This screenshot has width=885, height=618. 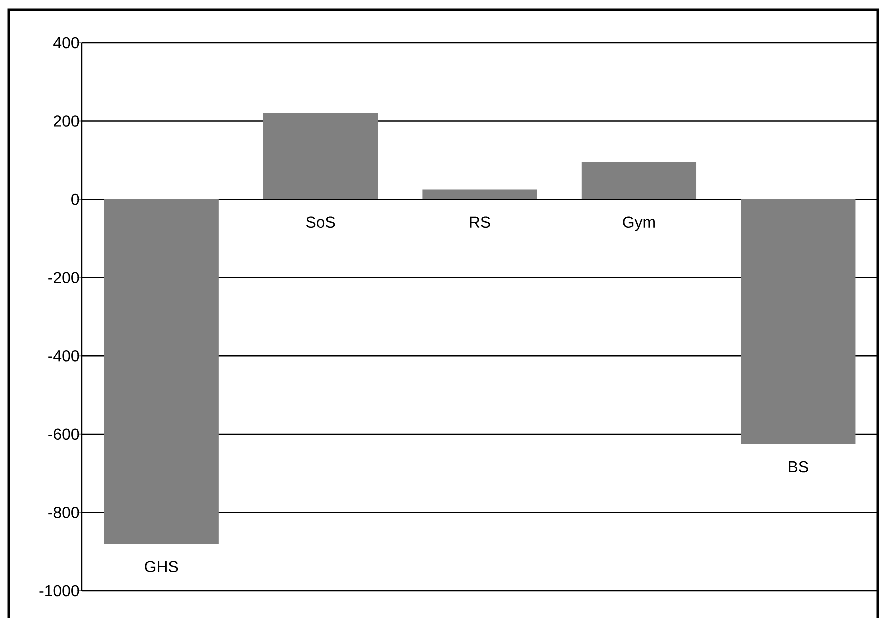 I want to click on y-tick-label: -800, so click(x=64, y=512).